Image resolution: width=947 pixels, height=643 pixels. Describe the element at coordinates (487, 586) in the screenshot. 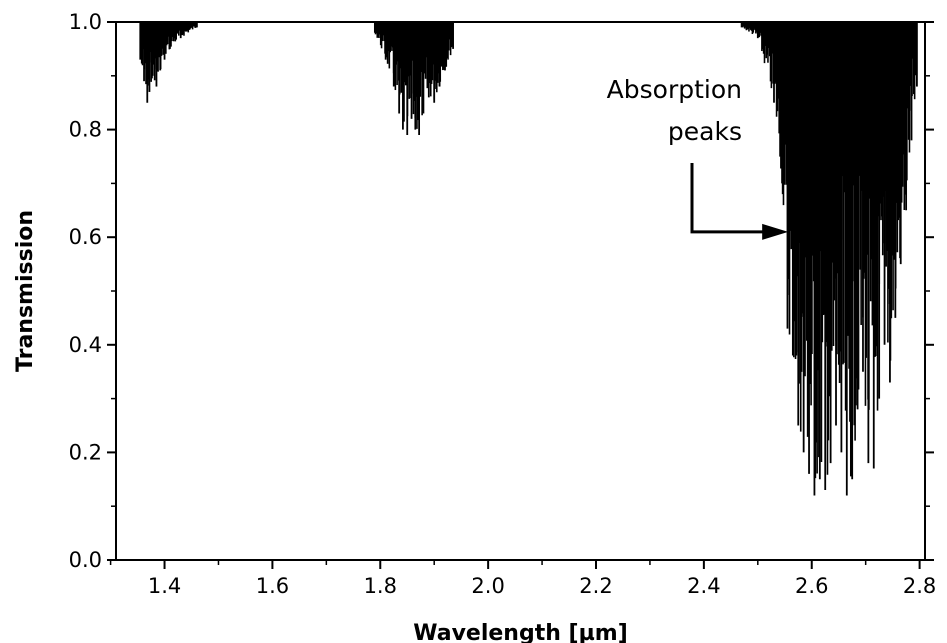

I see `x-tick-label: 2.0` at that location.